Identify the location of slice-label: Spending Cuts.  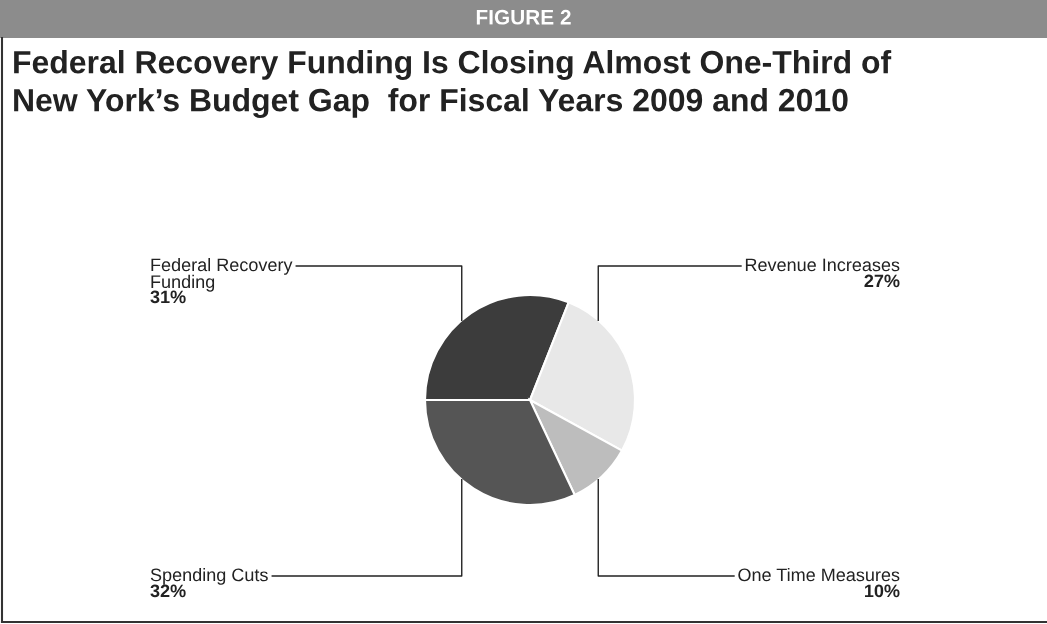
(209, 576).